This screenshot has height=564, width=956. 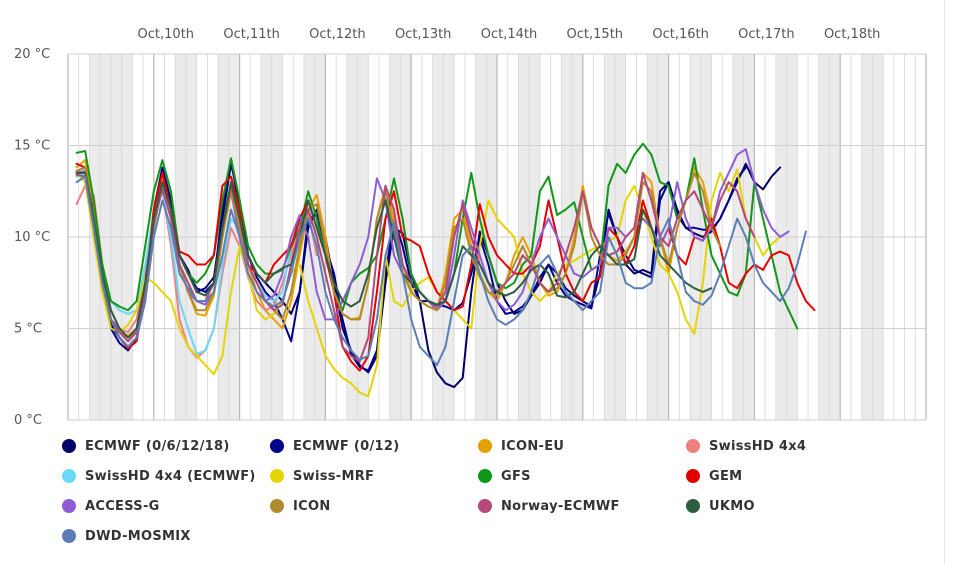 What do you see at coordinates (196, 263) in the screenshot?
I see `series-line` at bounding box center [196, 263].